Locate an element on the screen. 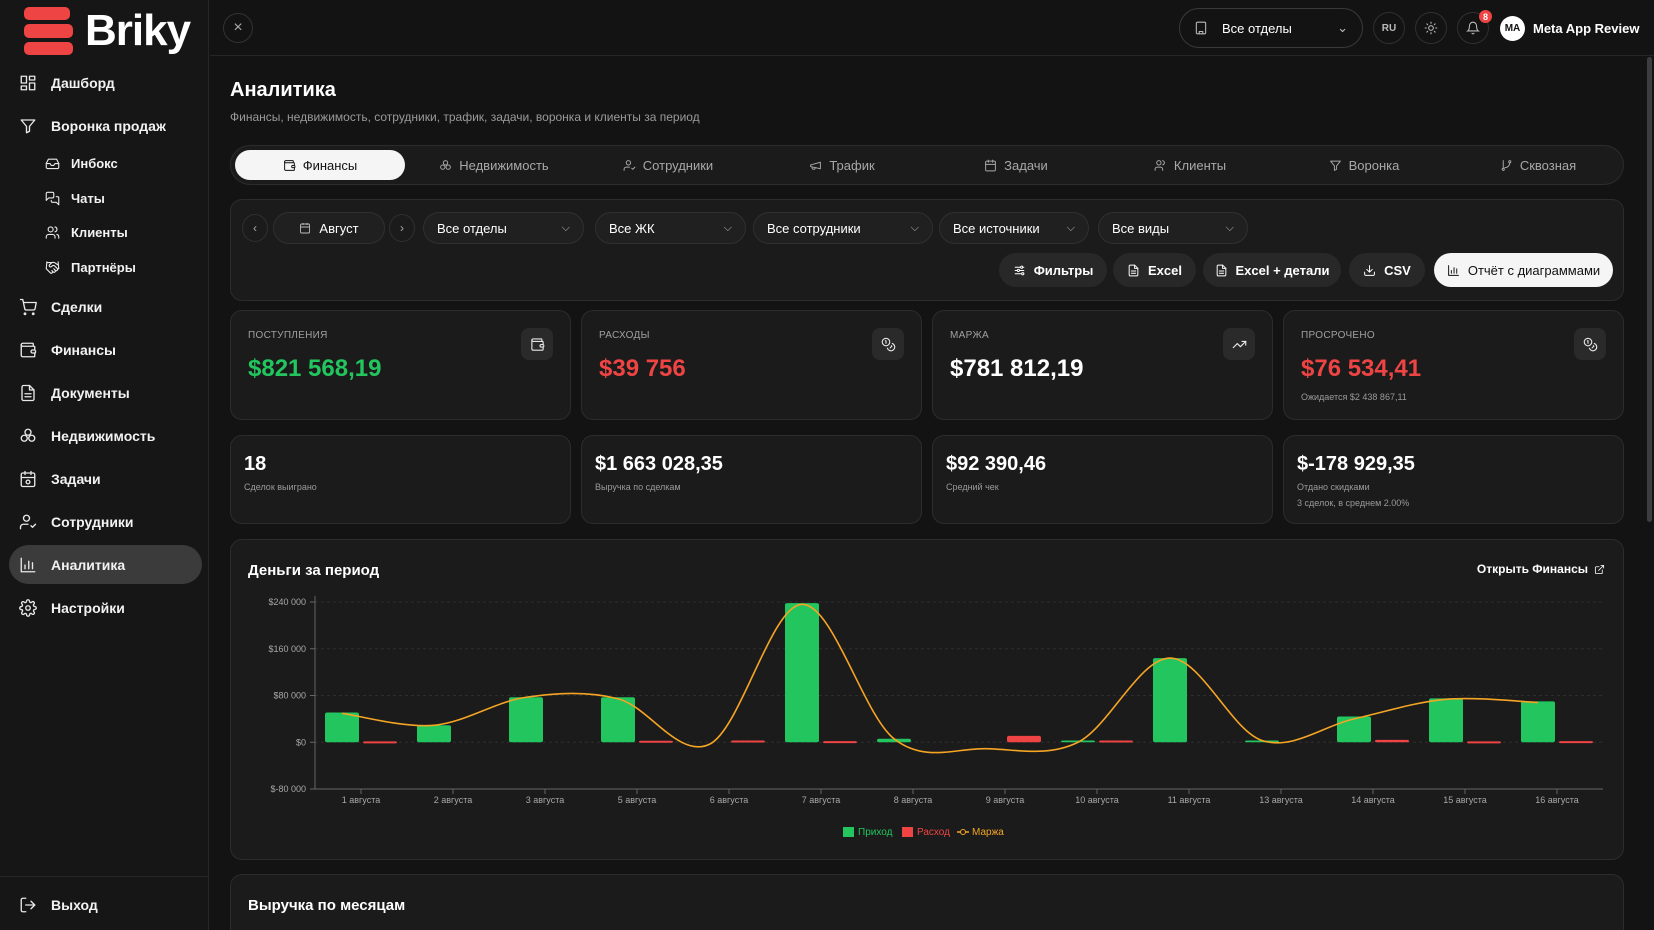 The width and height of the screenshot is (1654, 930). bell-icon is located at coordinates (1473, 28).